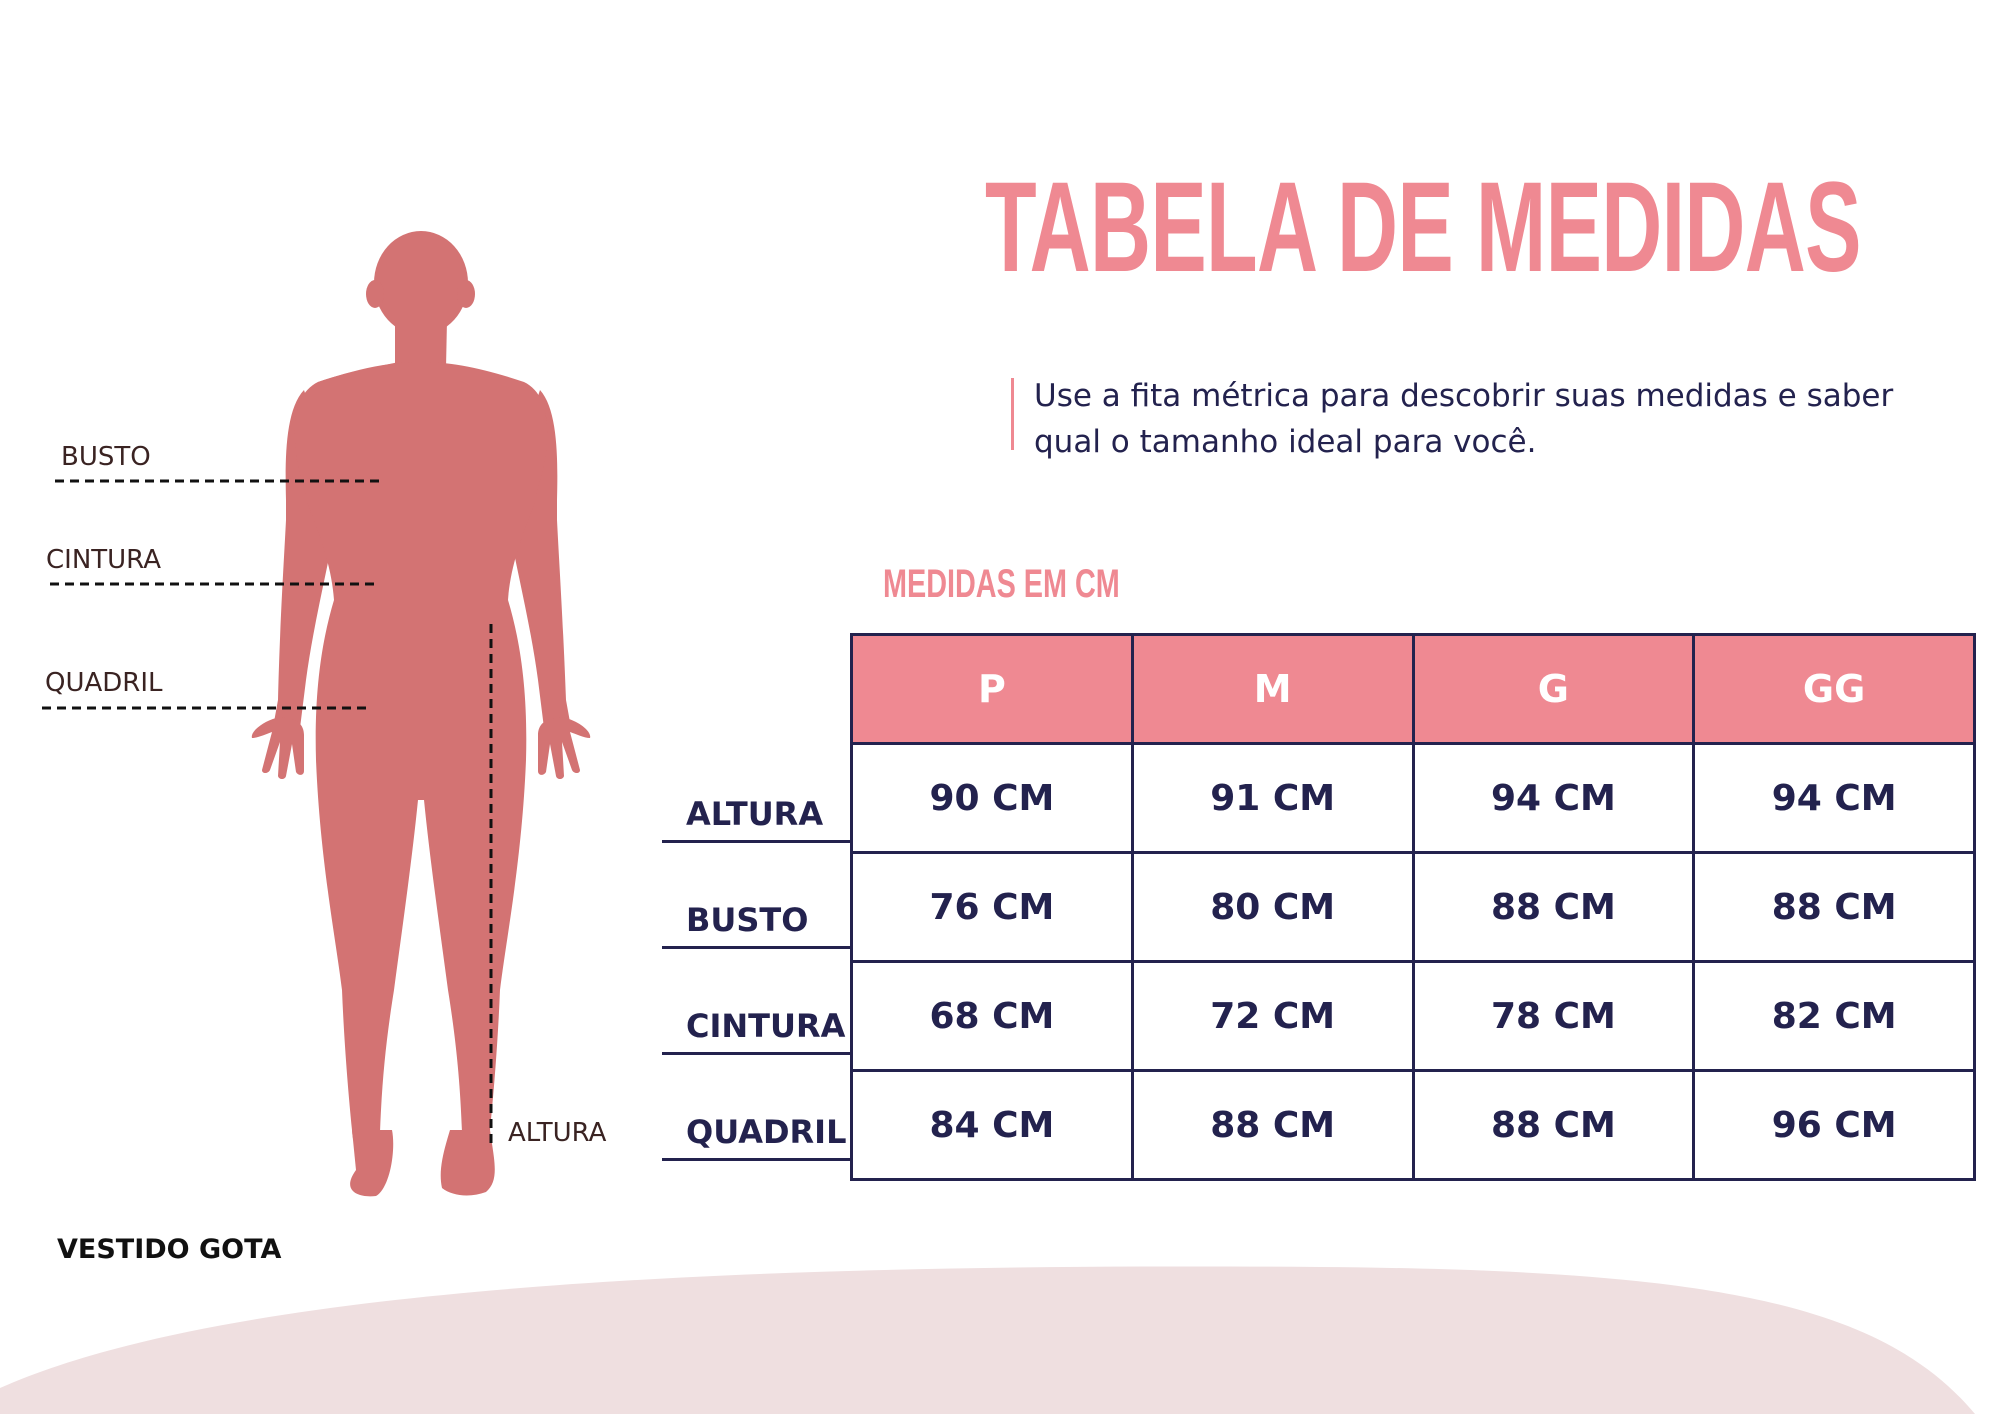 This screenshot has width=2000, height=1414. What do you see at coordinates (1272, 907) in the screenshot?
I see `table-cell: 80 CM` at bounding box center [1272, 907].